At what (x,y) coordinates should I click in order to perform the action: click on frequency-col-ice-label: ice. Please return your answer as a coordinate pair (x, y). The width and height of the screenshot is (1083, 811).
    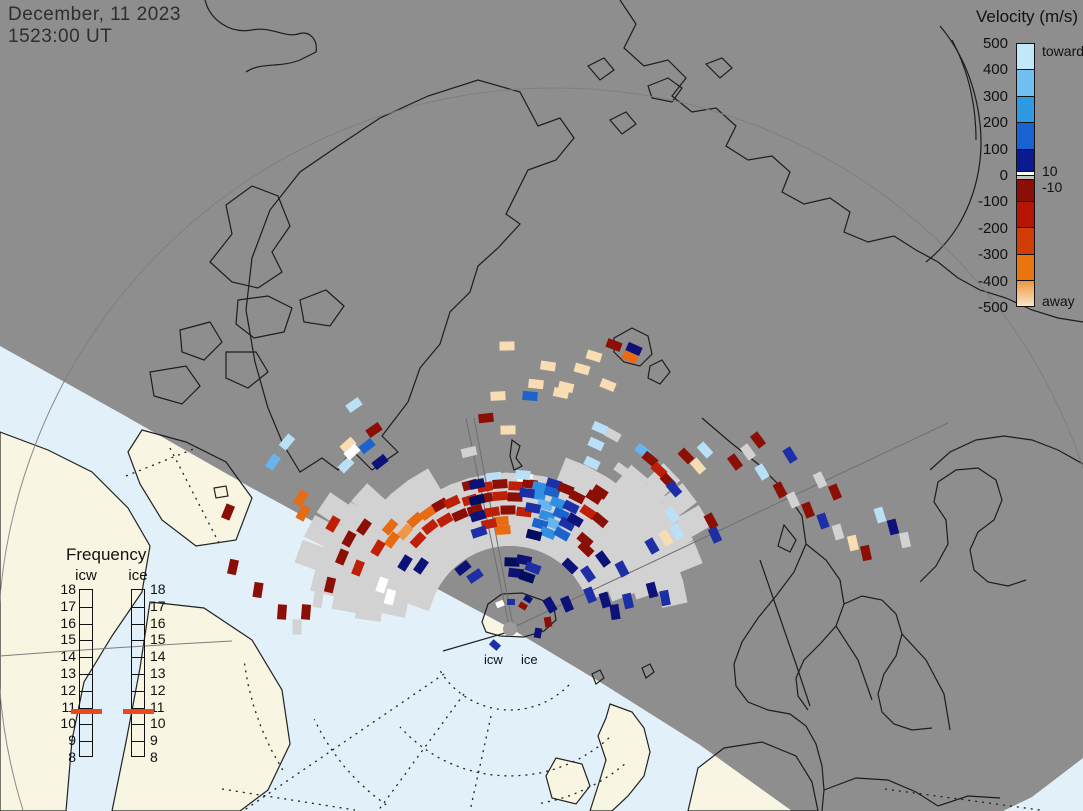
    Looking at the image, I should click on (138, 575).